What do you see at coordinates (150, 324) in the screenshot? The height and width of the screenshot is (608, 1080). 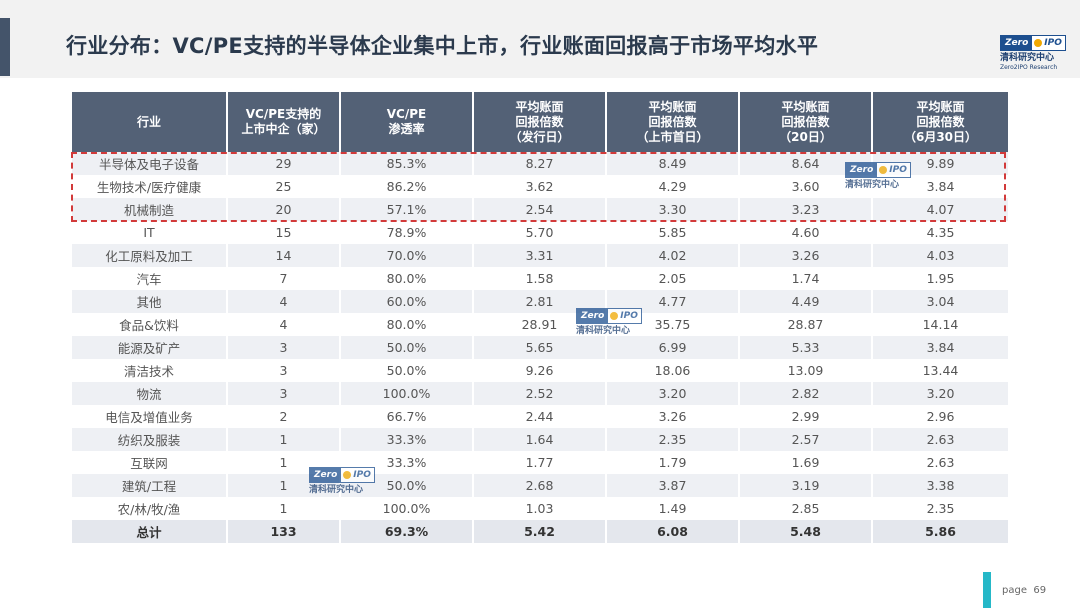 I see `industry-cell: 食品&饮料` at bounding box center [150, 324].